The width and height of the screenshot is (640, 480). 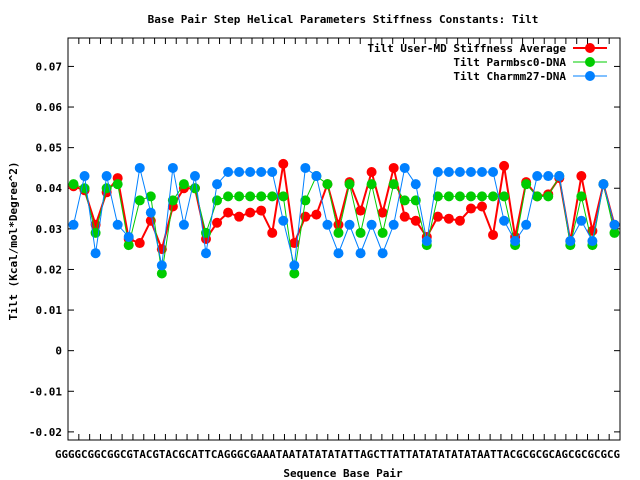 What do you see at coordinates (45, 432) in the screenshot?
I see `y-tick-label: -0.02` at bounding box center [45, 432].